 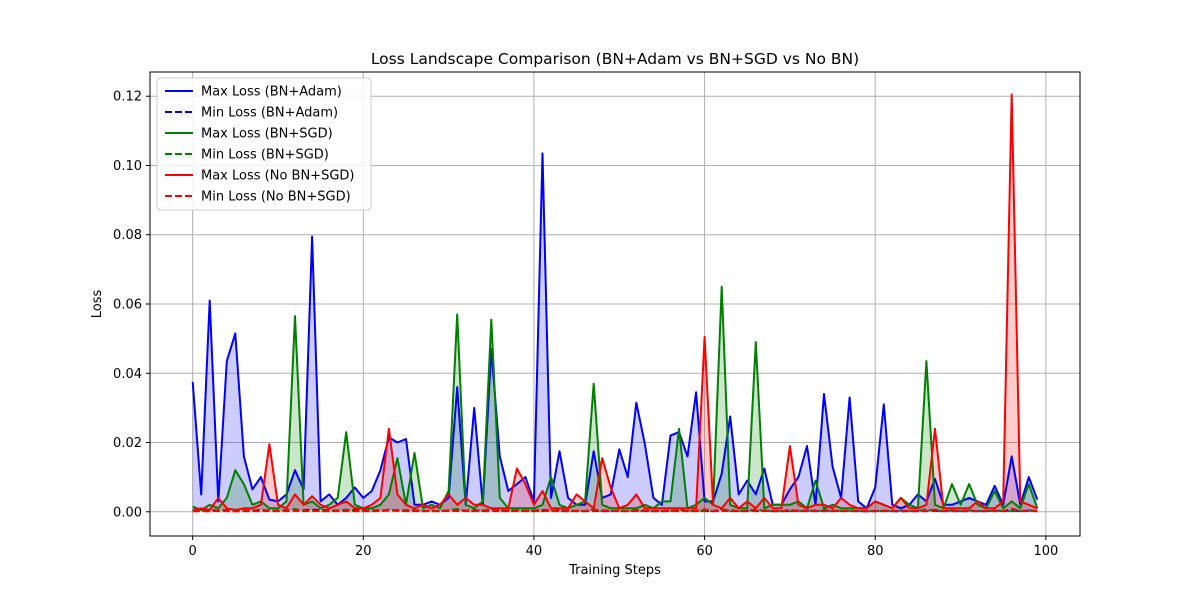 I want to click on x-tick-label: 20, so click(x=363, y=551).